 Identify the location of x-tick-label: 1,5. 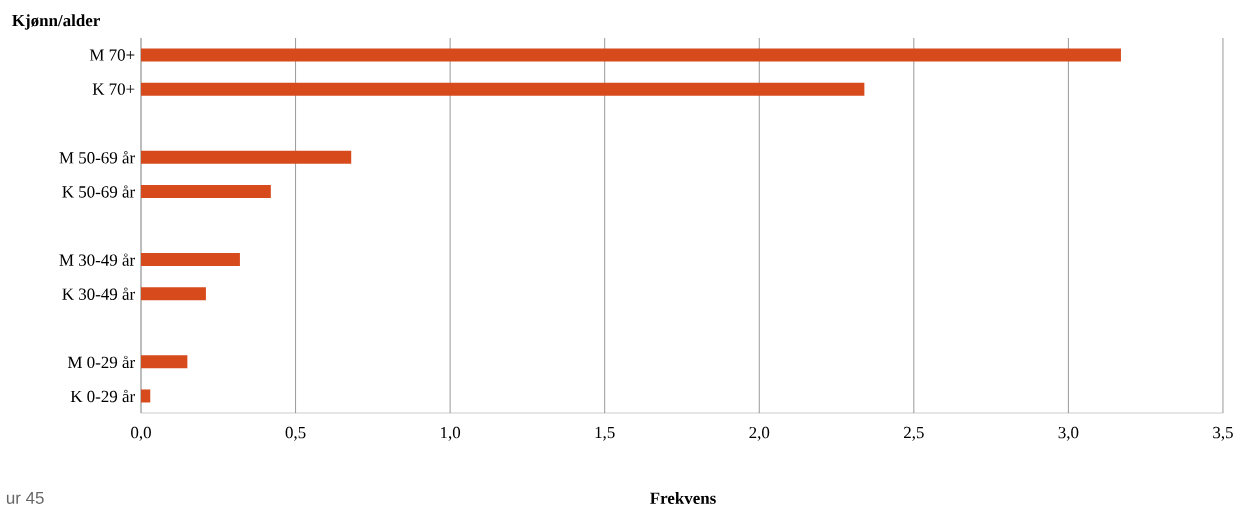
(605, 433).